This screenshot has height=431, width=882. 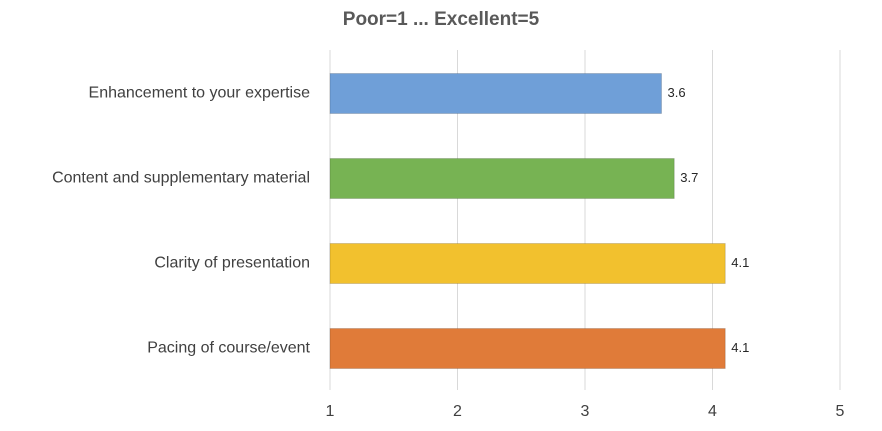 I want to click on y-tick-label: Content and supplementary material, so click(x=181, y=178).